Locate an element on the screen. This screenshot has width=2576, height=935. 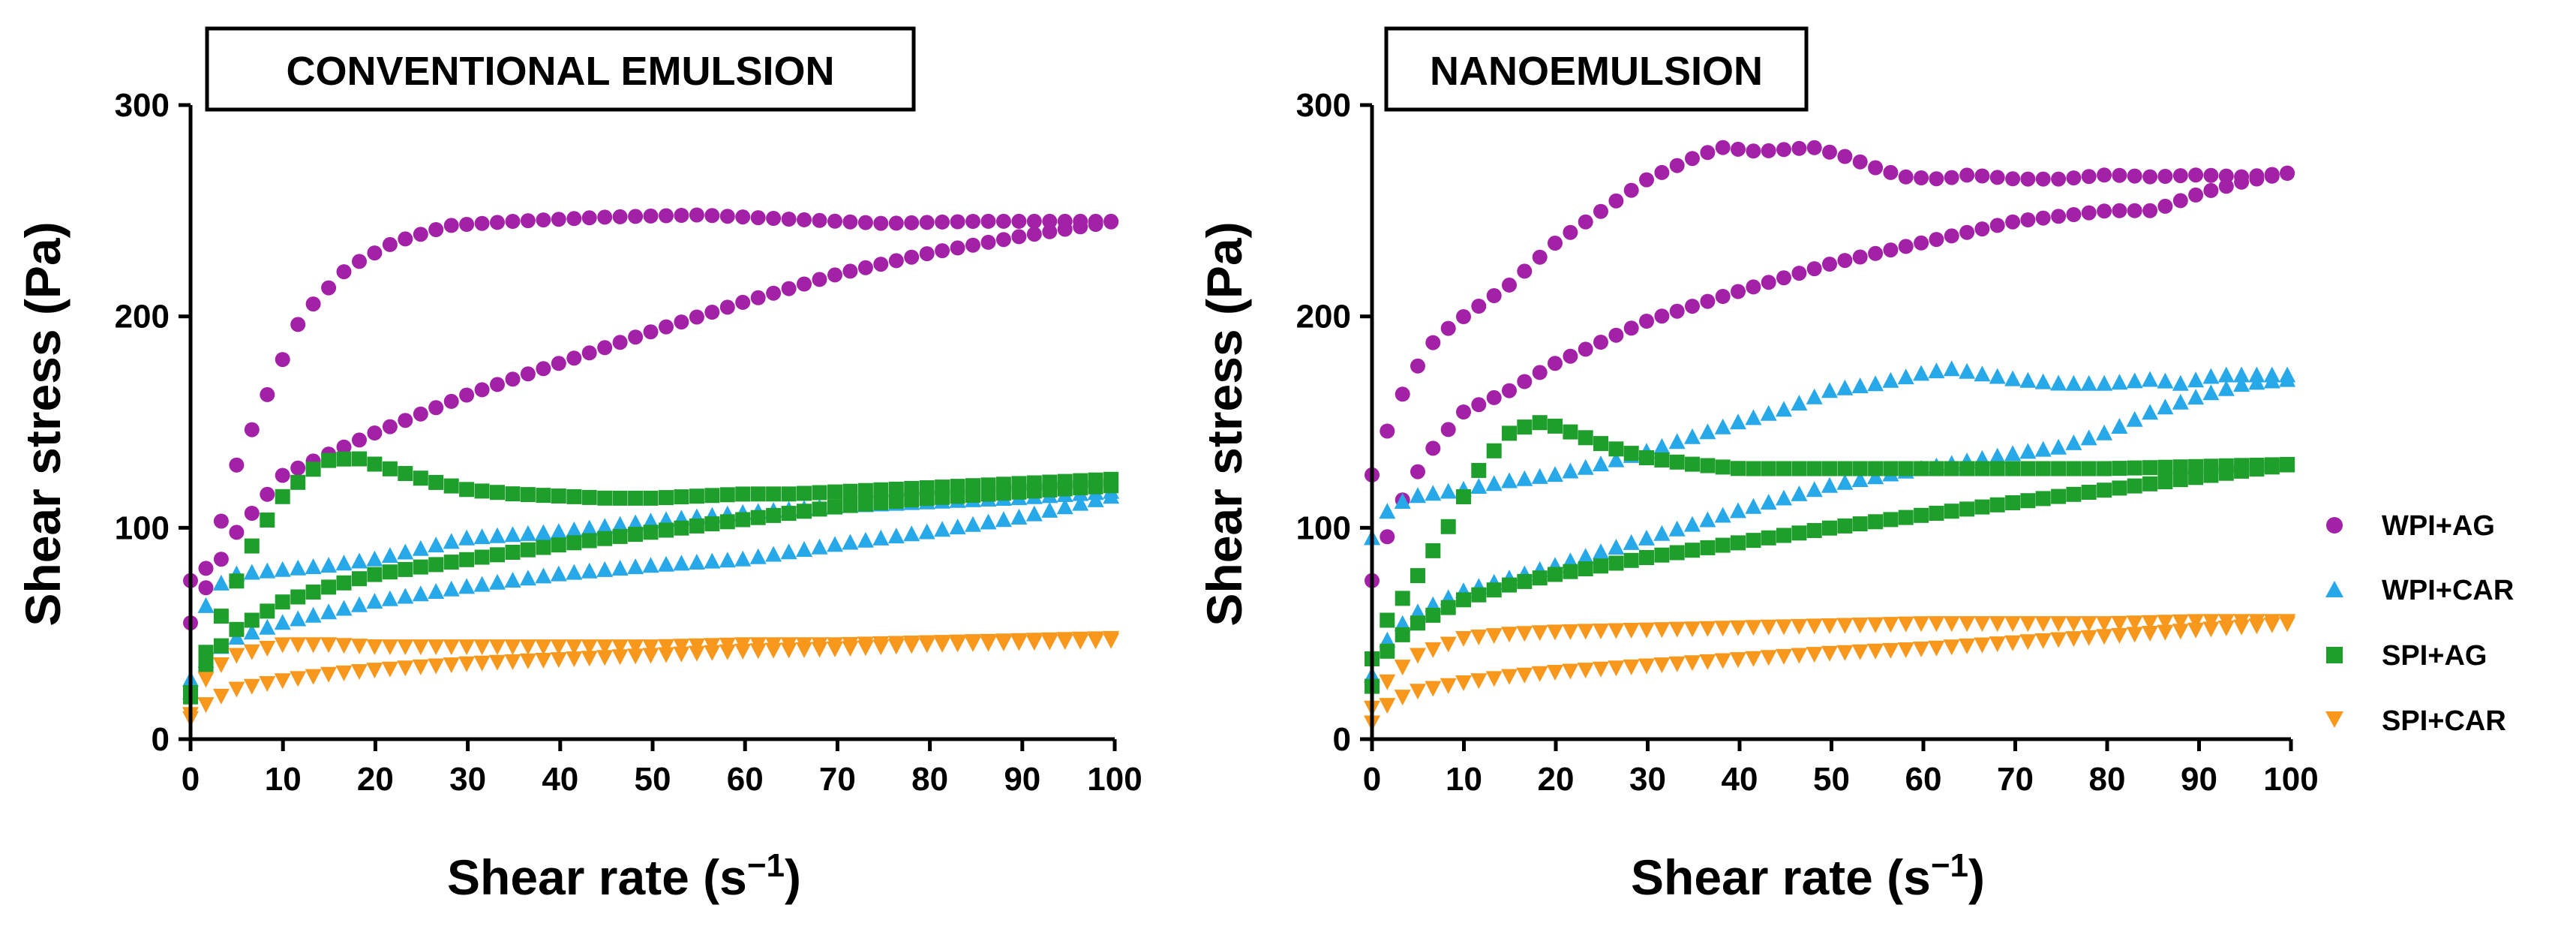
x-tick-label: 90 is located at coordinates (2199, 779).